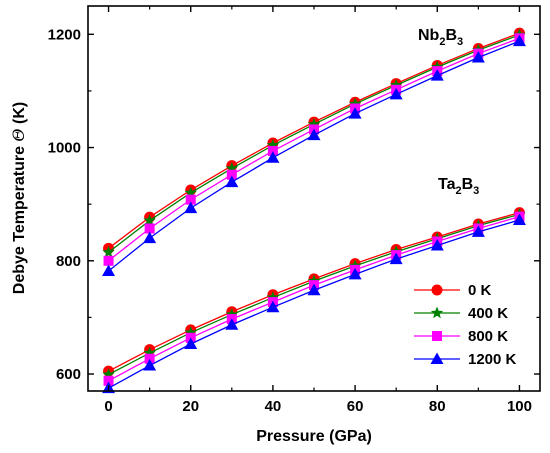 The width and height of the screenshot is (550, 453). Describe the element at coordinates (447, 184) in the screenshot. I see `annotation-ta2b3-main: Ta` at that location.